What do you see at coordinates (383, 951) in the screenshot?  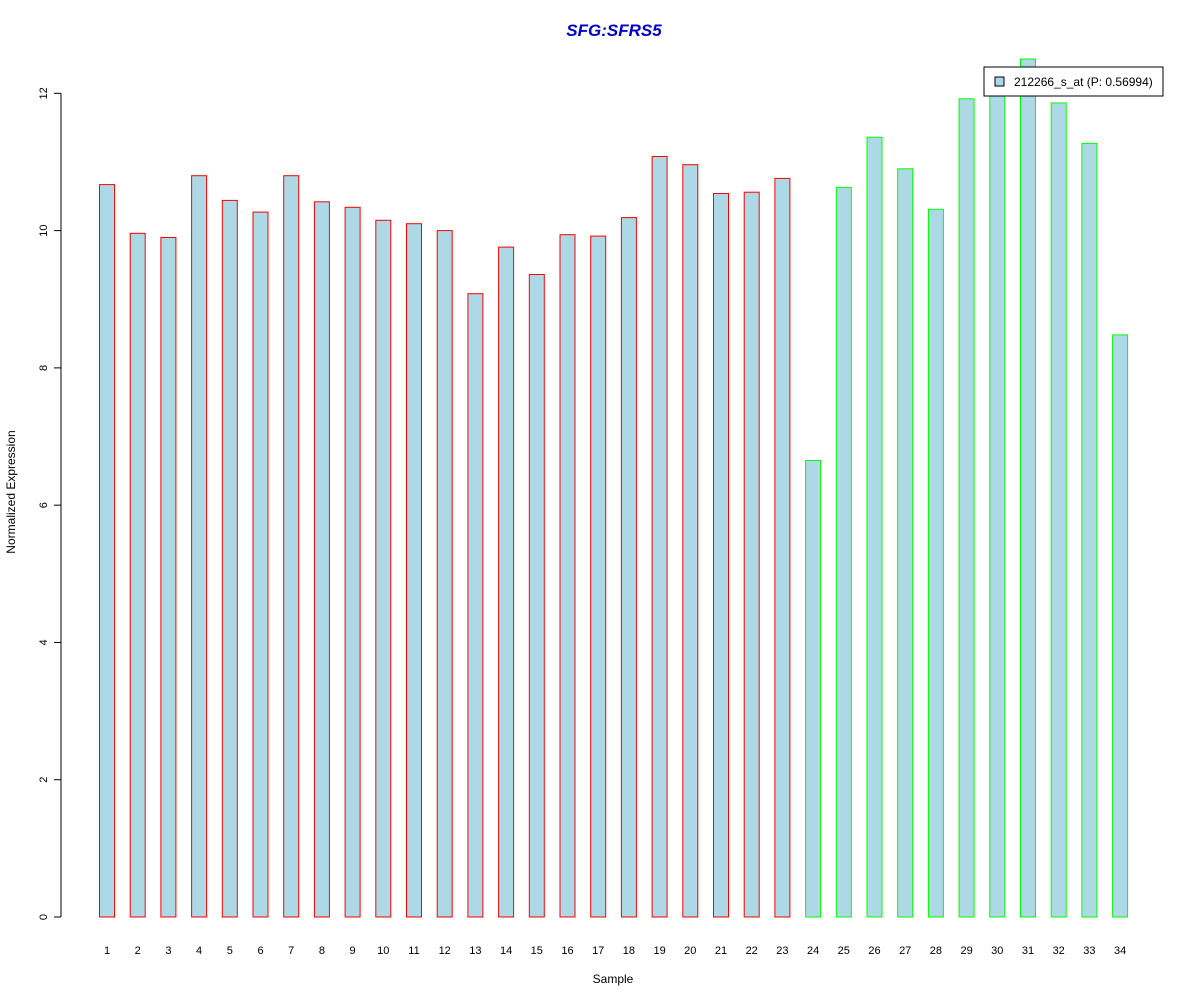 I see `x-tick-label: 10` at bounding box center [383, 951].